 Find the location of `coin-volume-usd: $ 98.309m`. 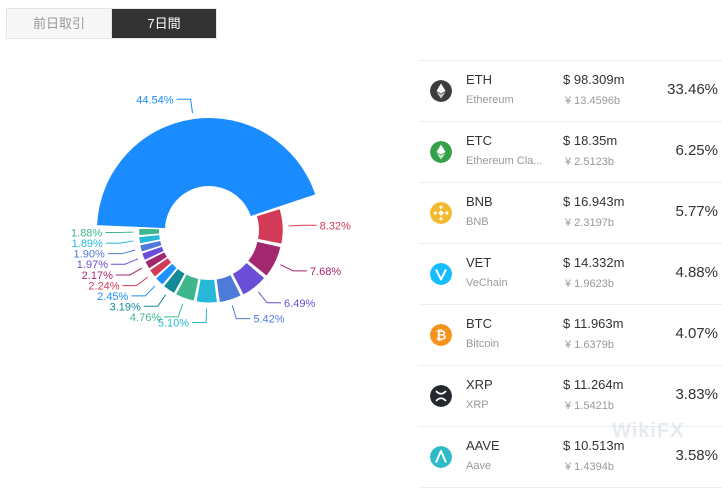

coin-volume-usd: $ 98.309m is located at coordinates (593, 79).